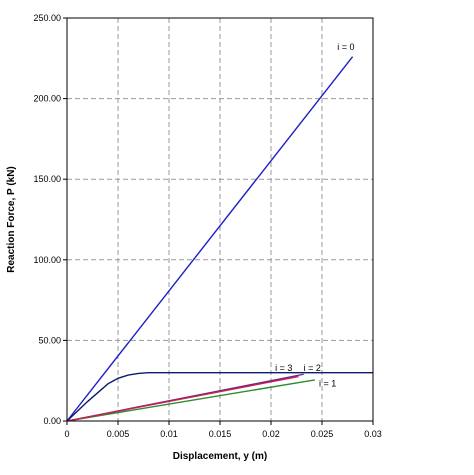  What do you see at coordinates (47, 179) in the screenshot?
I see `y-tick-label: 150.00` at bounding box center [47, 179].